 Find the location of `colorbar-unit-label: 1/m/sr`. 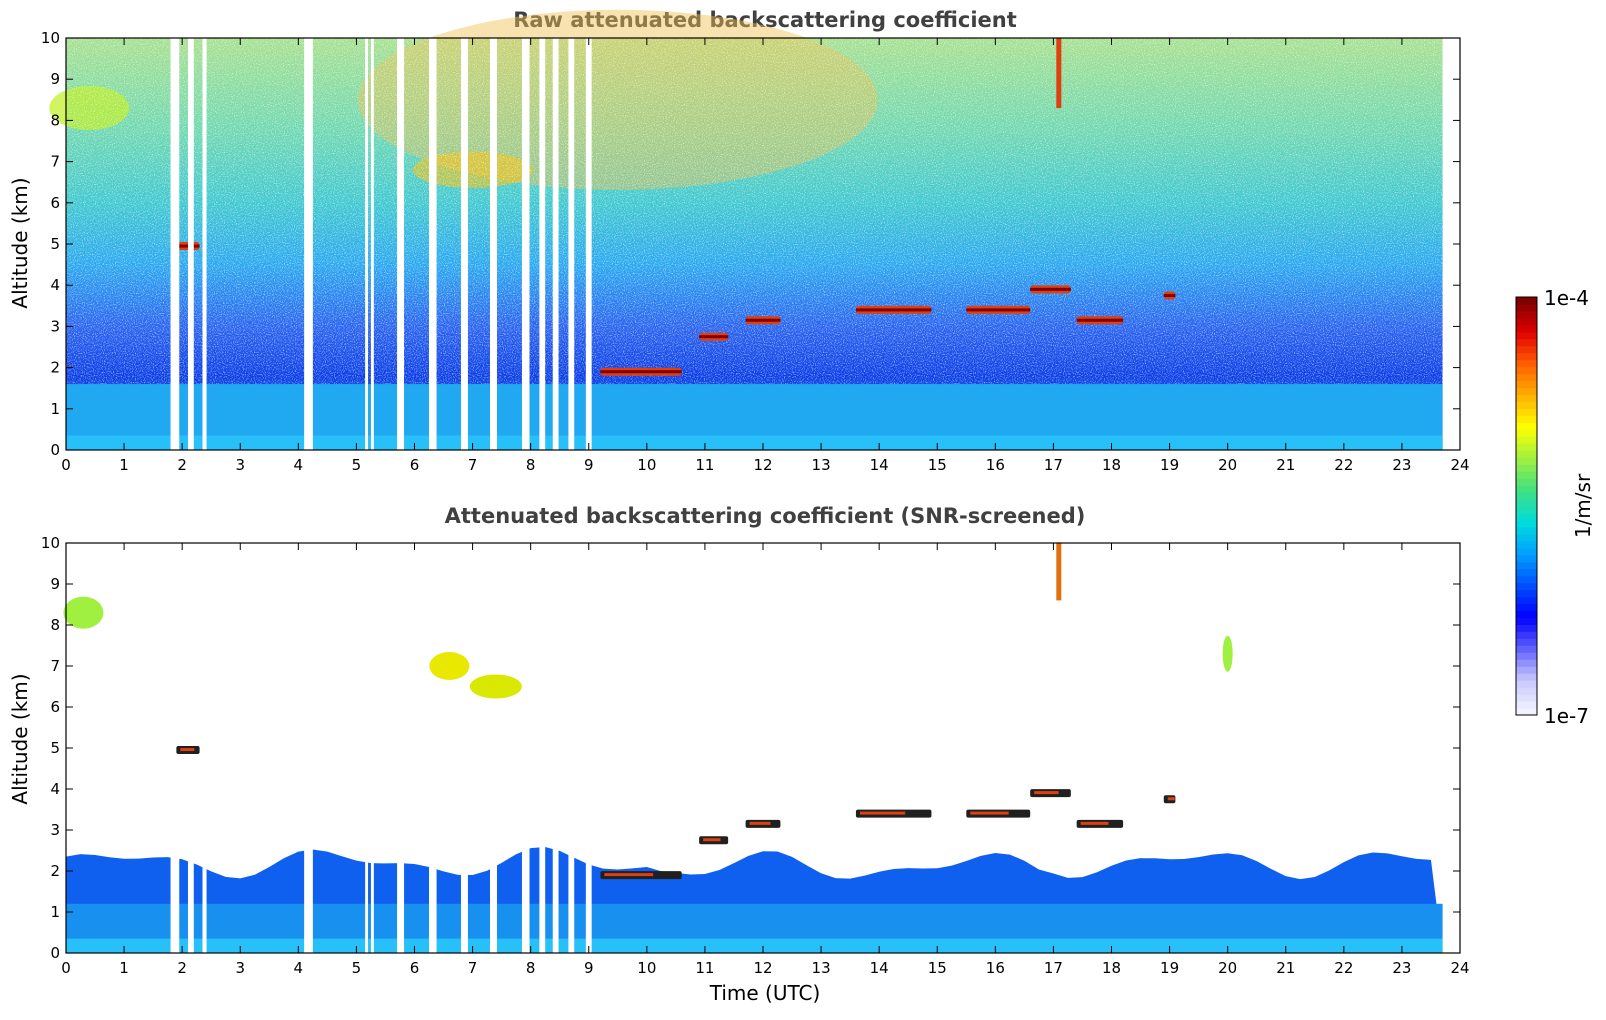

colorbar-unit-label: 1/m/sr is located at coordinates (1583, 505).